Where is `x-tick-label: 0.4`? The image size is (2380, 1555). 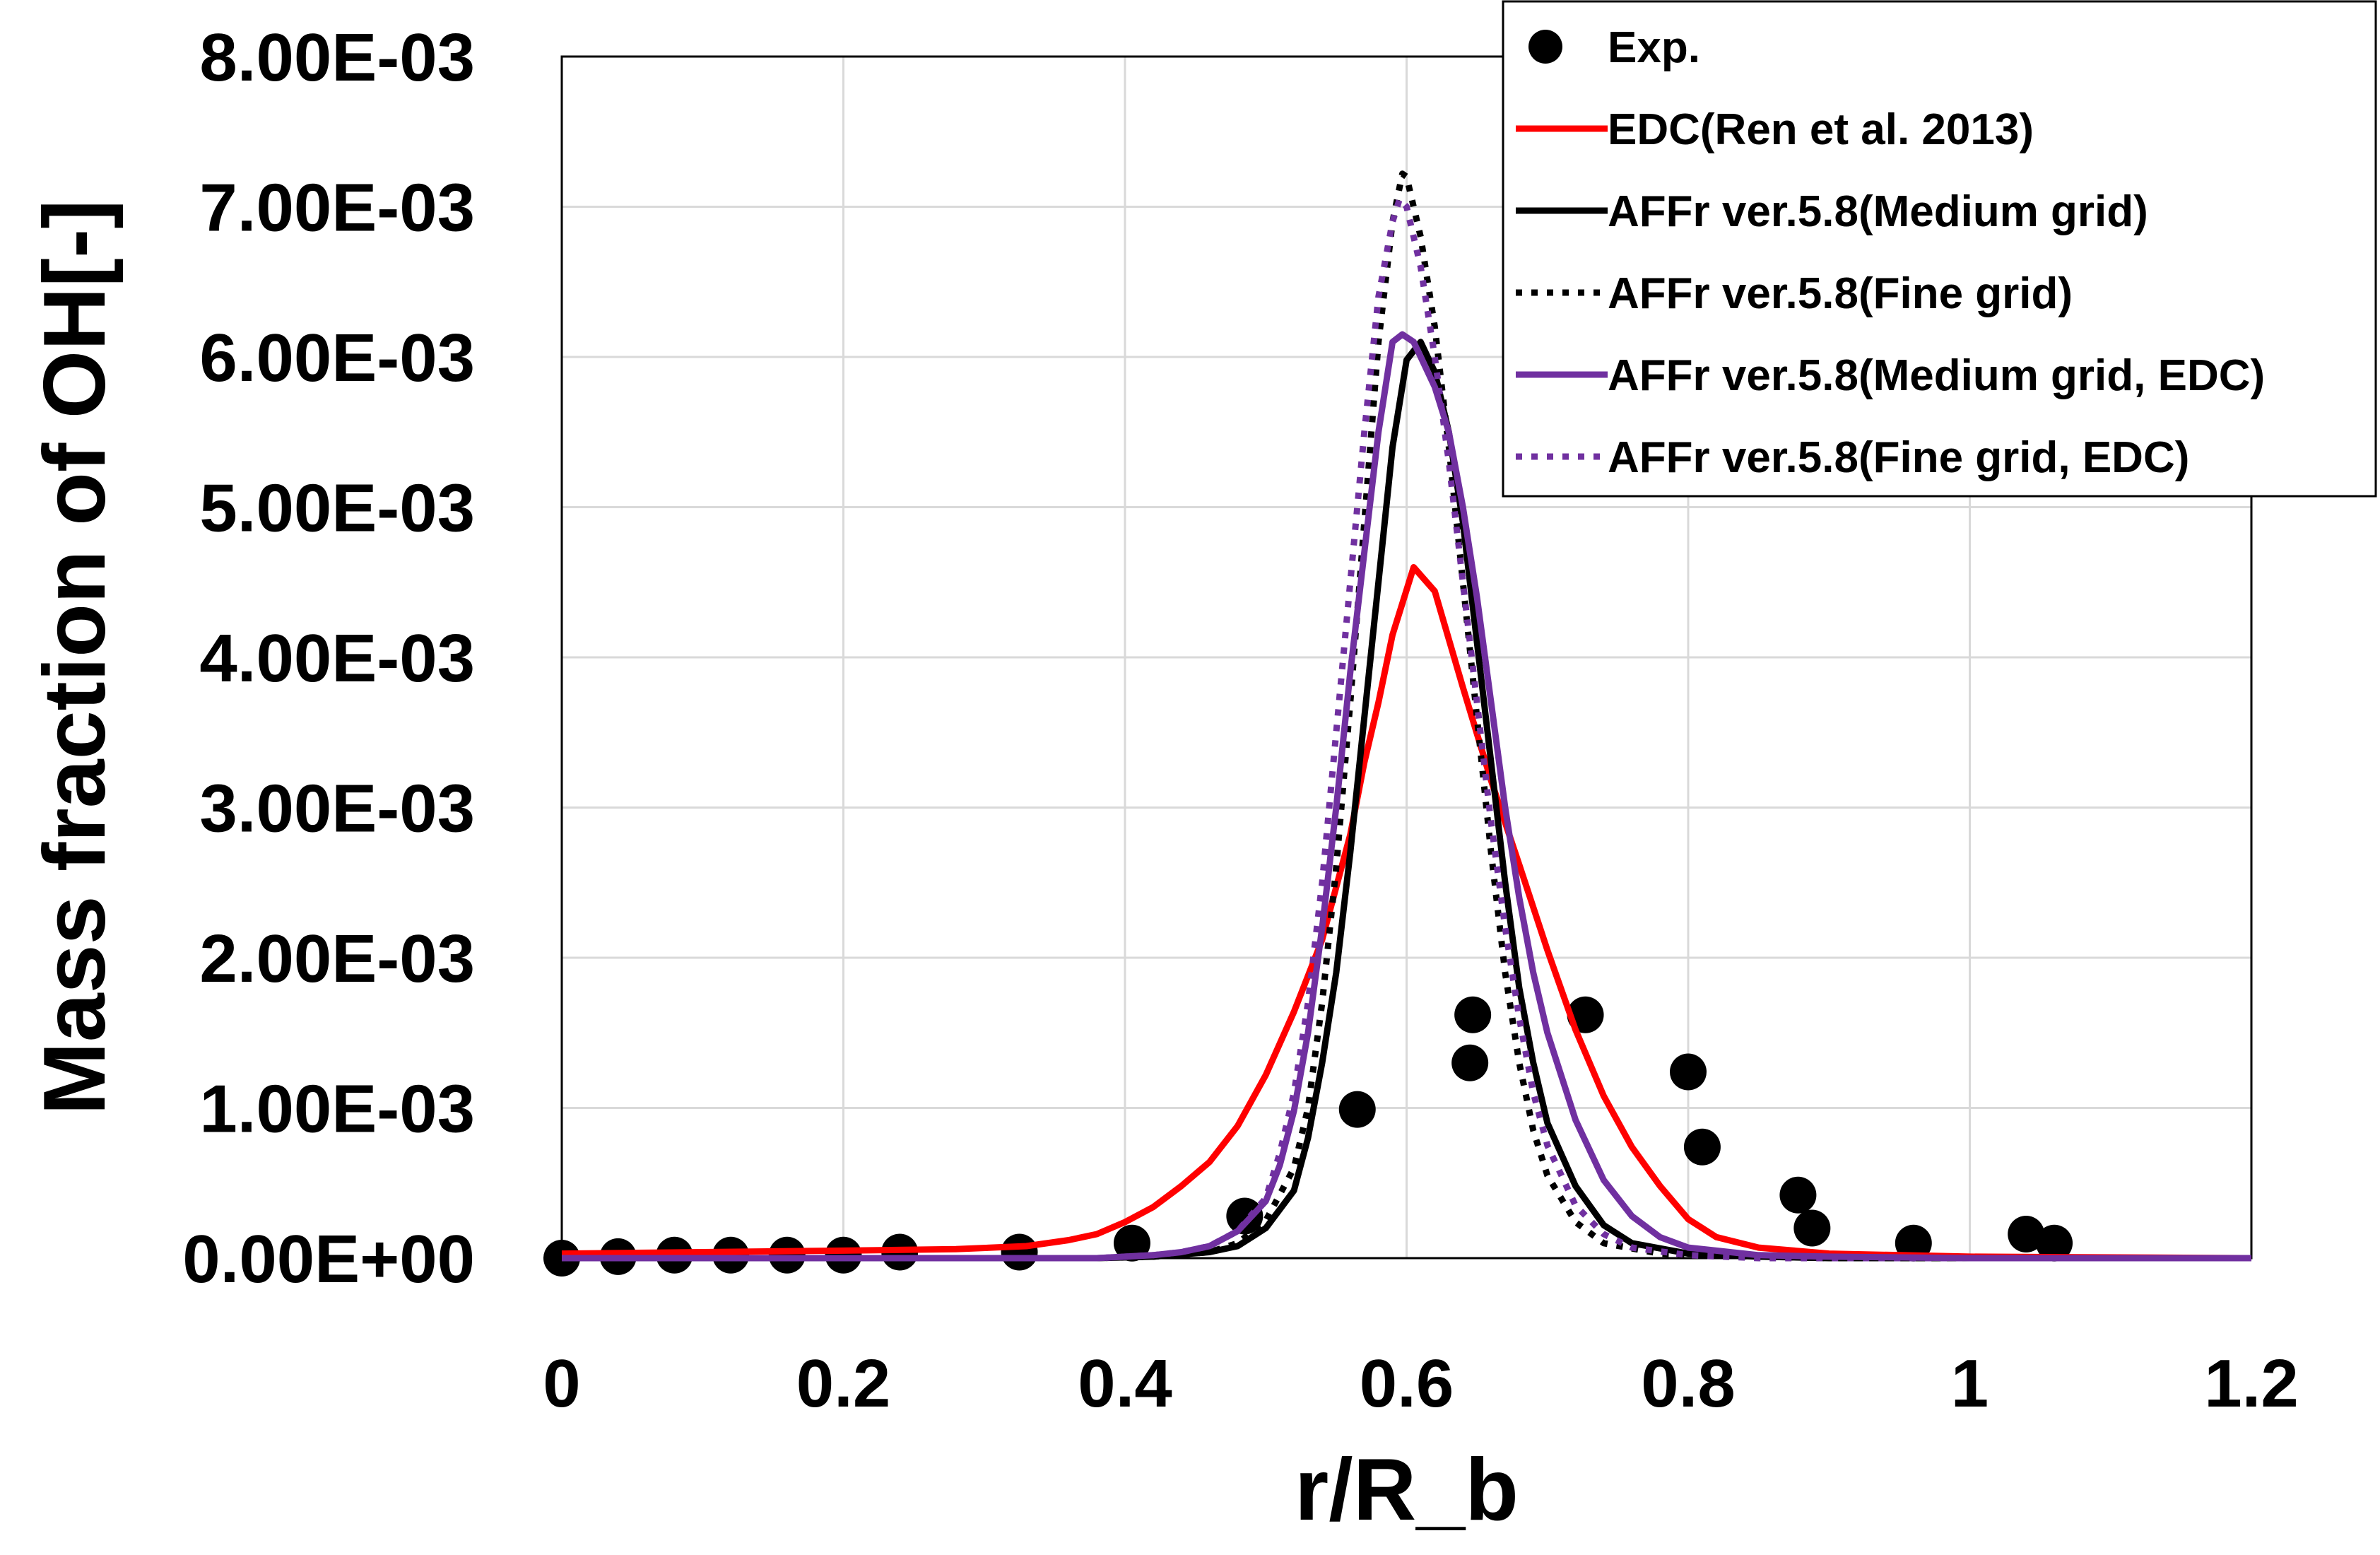 x-tick-label: 0.4 is located at coordinates (1125, 1383).